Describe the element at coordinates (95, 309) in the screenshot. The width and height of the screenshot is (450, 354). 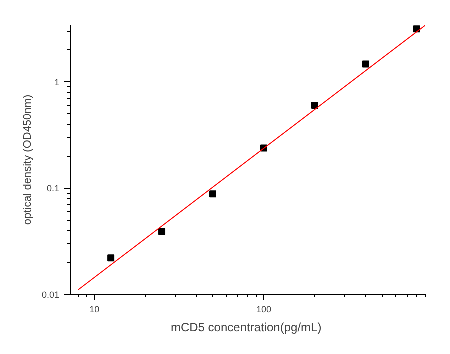
I see `x-tick-label: 10` at that location.